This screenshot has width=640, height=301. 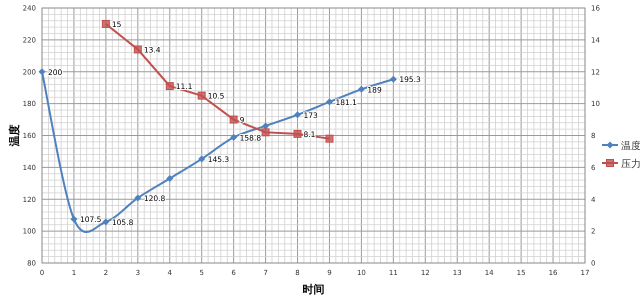 What do you see at coordinates (313, 289) in the screenshot?
I see `x-axis-title: 时间` at bounding box center [313, 289].